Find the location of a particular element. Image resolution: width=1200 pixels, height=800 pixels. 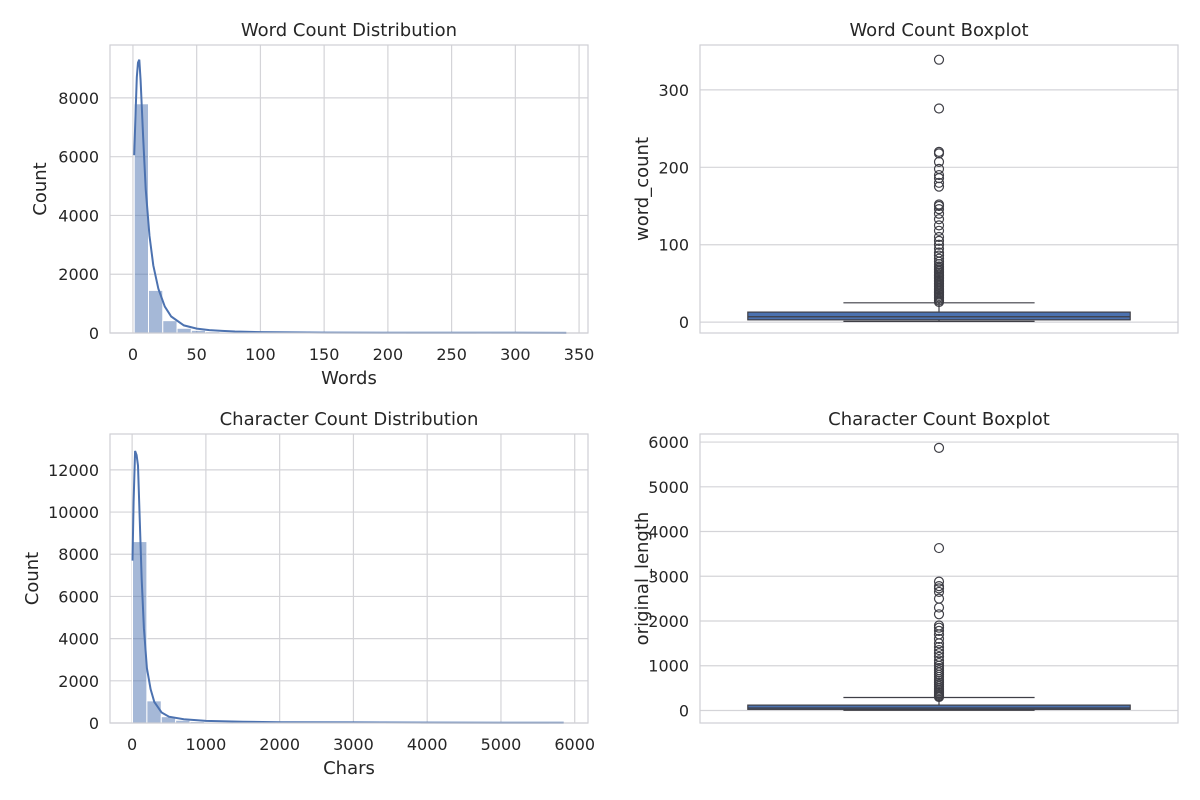

y-axis-label: word_count is located at coordinates (642, 189).